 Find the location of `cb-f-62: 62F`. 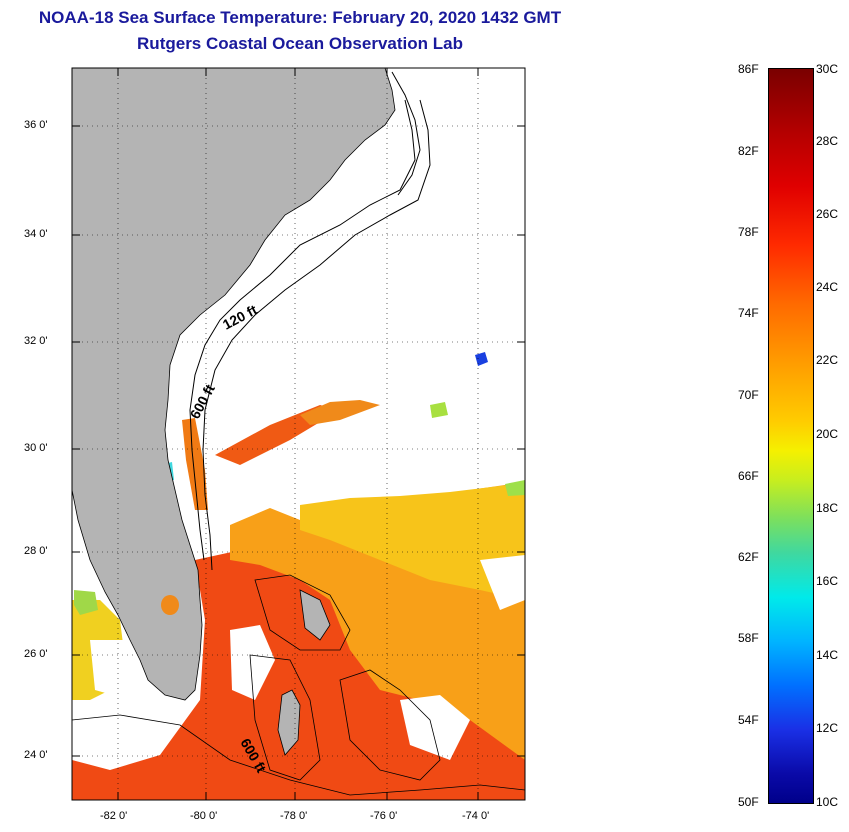

cb-f-62: 62F is located at coordinates (748, 557).